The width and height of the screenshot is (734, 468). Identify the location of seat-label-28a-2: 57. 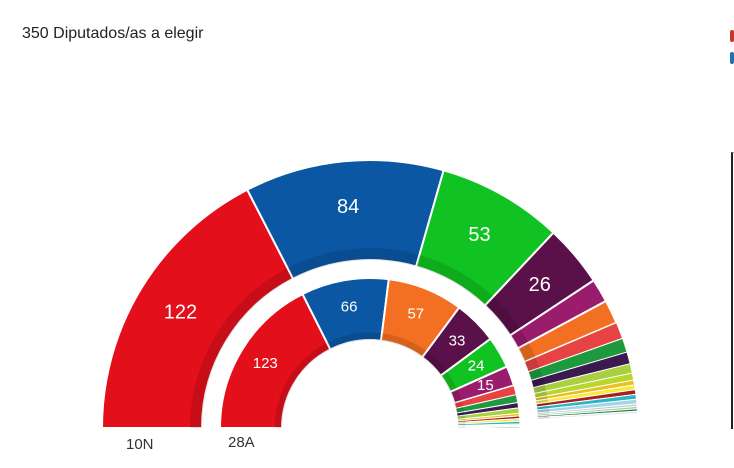
(415, 313).